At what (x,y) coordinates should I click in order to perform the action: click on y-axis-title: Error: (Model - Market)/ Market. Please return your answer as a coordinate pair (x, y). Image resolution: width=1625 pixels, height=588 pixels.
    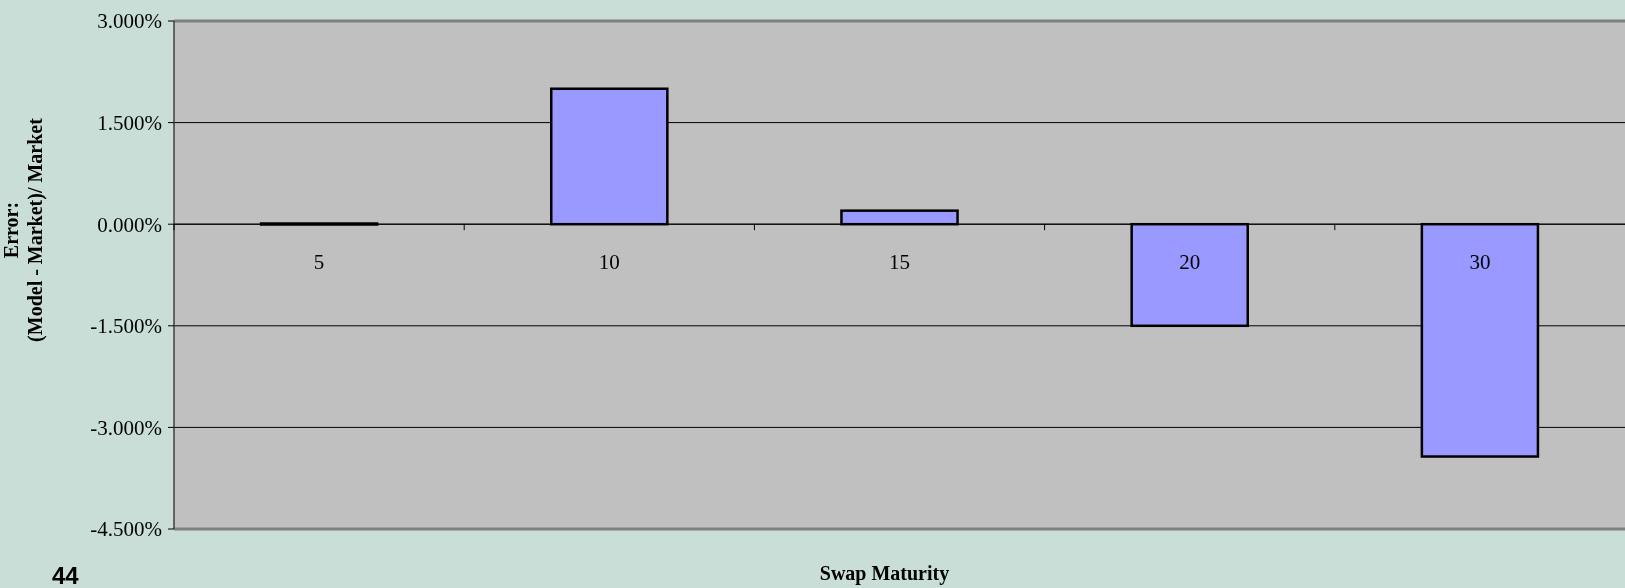
    Looking at the image, I should click on (23, 229).